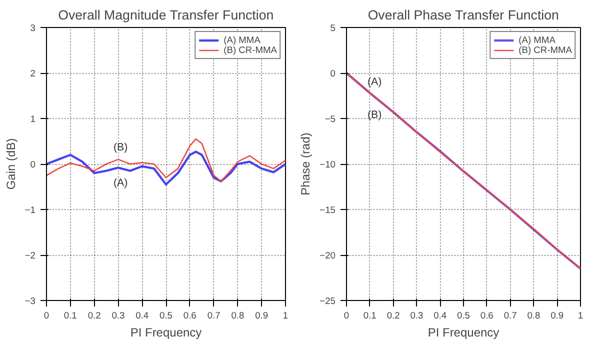  What do you see at coordinates (33, 119) in the screenshot?
I see `y-tick-label: 1` at bounding box center [33, 119].